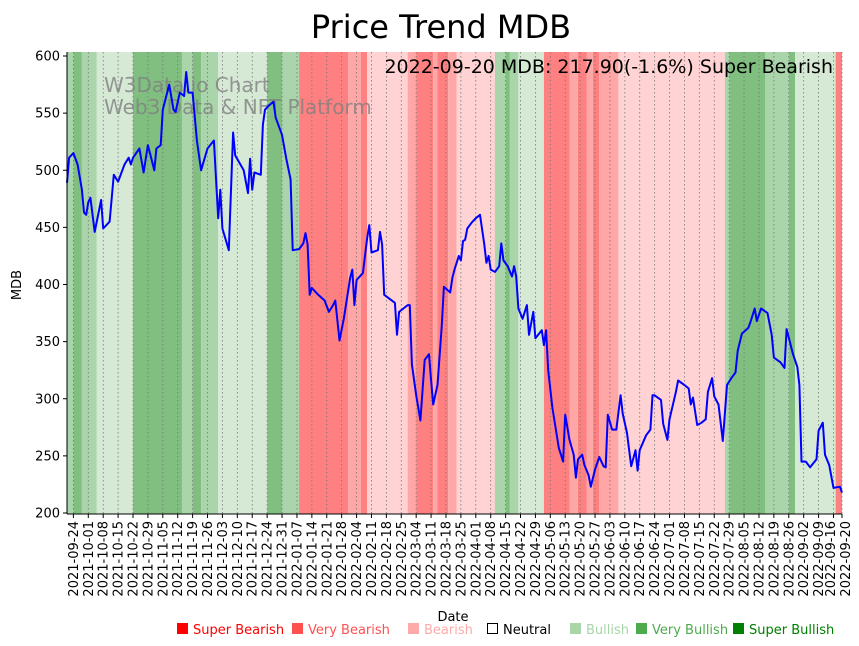  I want to click on legend-label: Very Bullish, so click(690, 630).